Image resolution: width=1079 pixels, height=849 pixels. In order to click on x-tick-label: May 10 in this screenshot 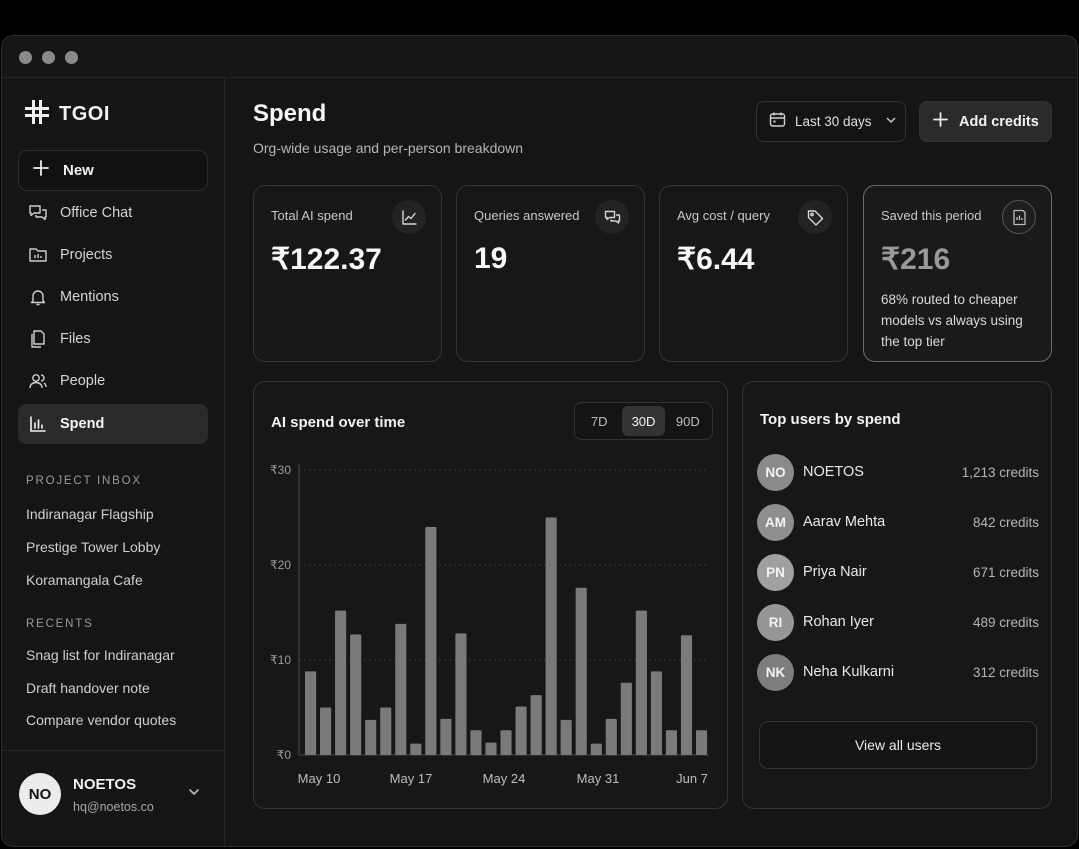, I will do `click(319, 778)`.